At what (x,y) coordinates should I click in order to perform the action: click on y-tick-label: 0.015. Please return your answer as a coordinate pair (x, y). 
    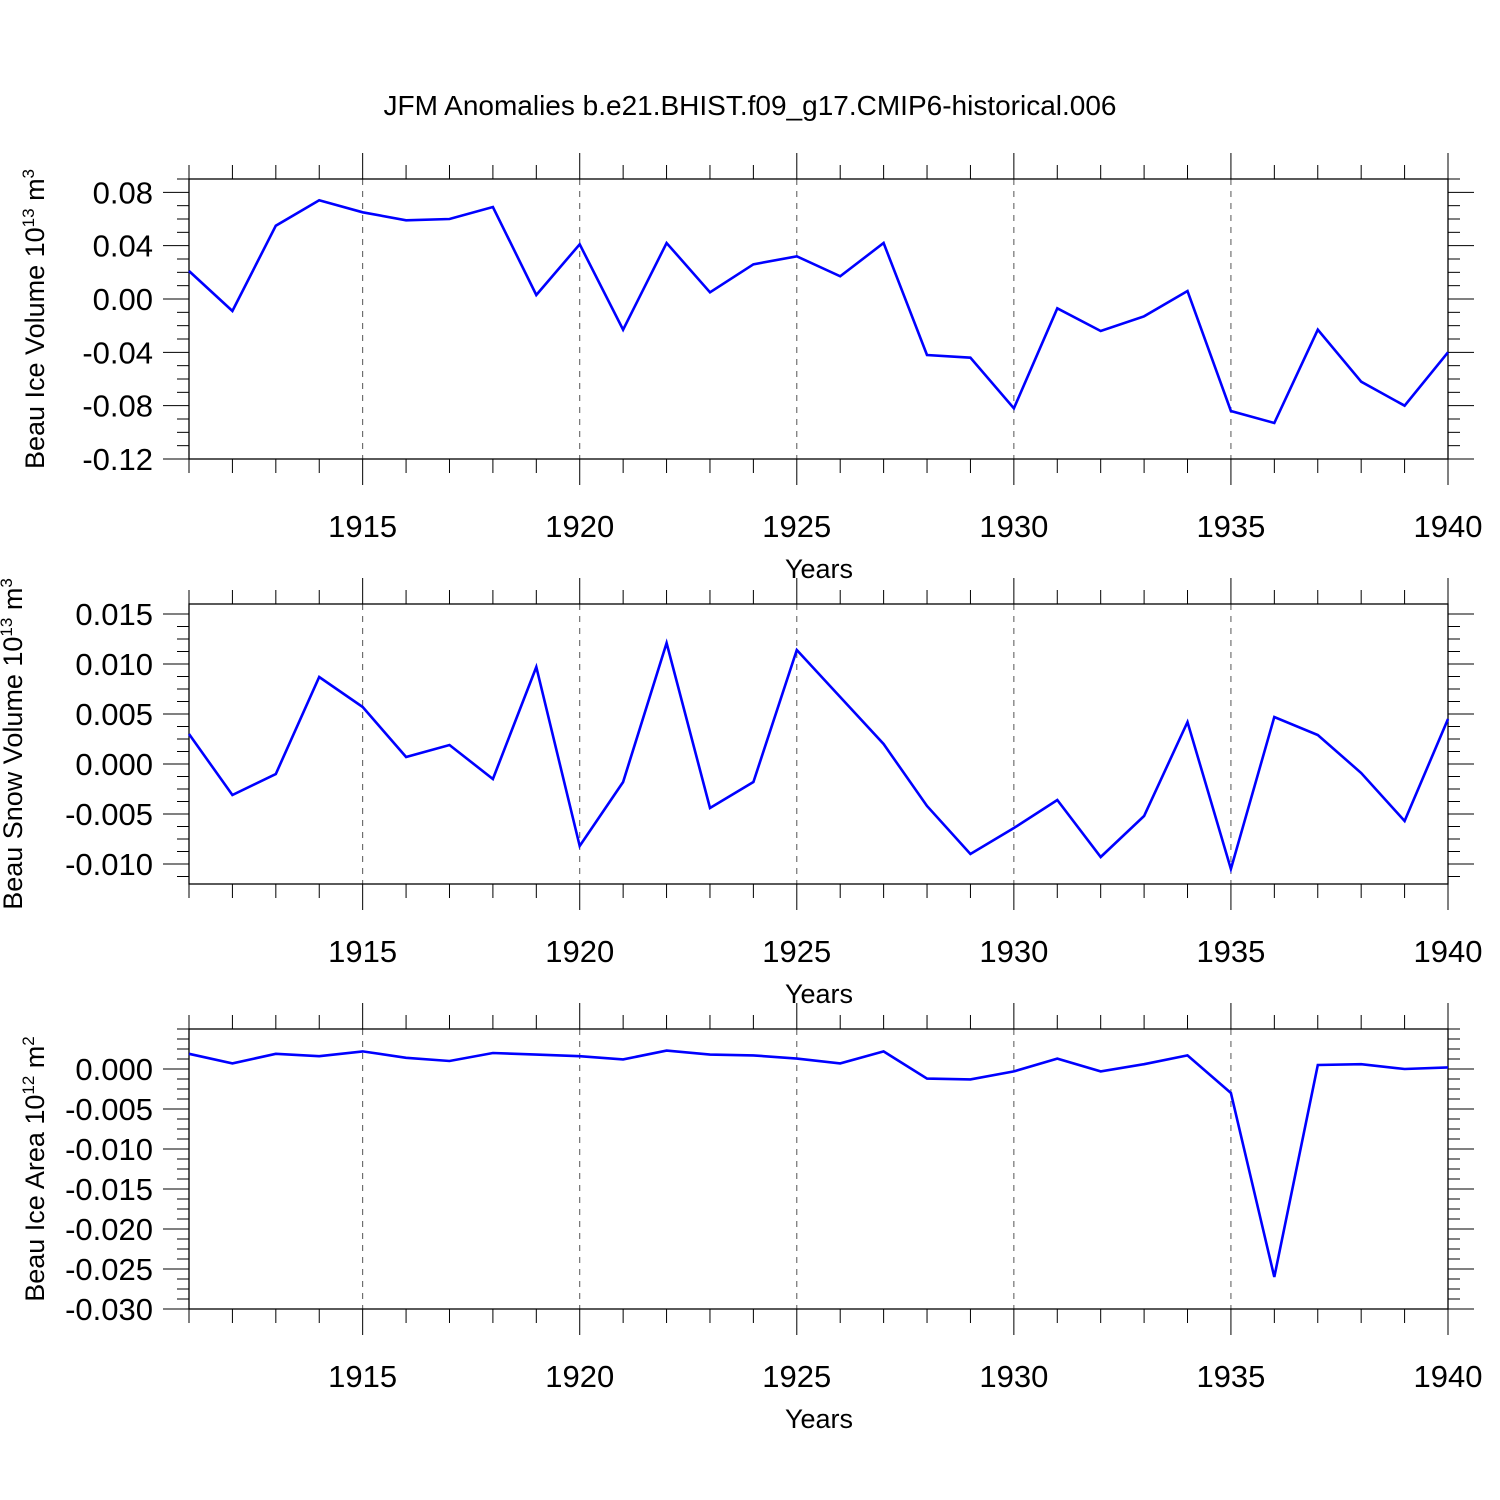
    Looking at the image, I should click on (114, 614).